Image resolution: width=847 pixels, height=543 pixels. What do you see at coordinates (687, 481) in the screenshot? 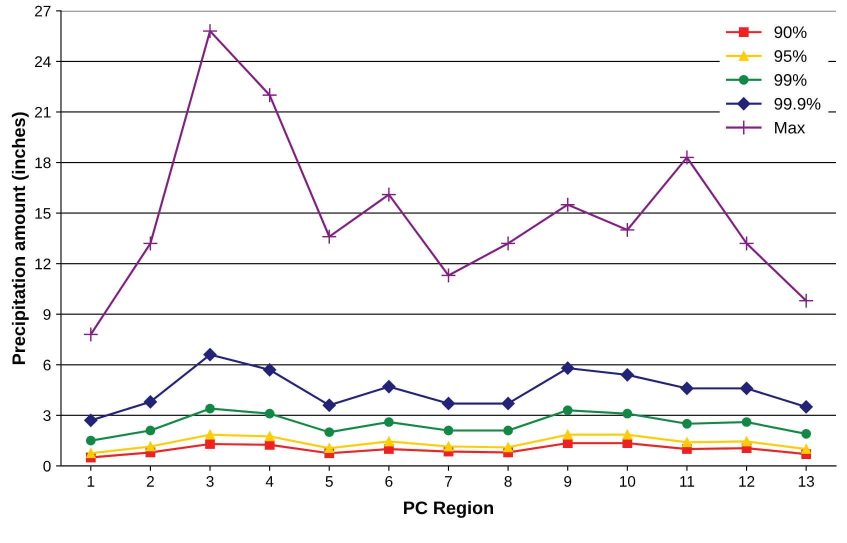
I see `x-tick-label: 11` at bounding box center [687, 481].